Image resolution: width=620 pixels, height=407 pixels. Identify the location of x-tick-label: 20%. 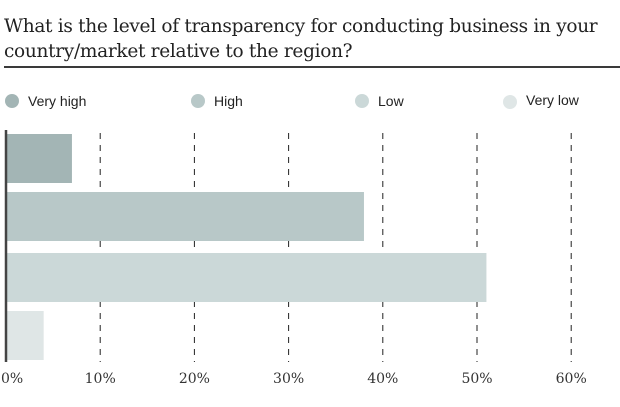
(194, 379).